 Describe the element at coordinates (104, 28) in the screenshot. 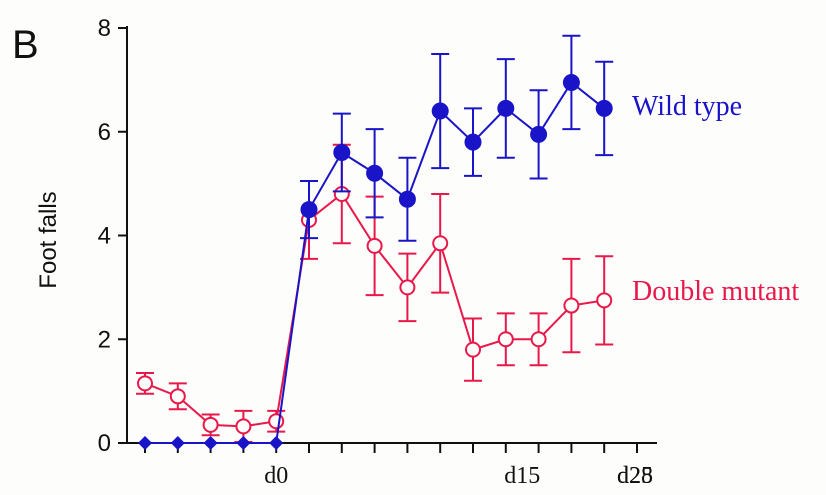

I see `y-tick-label: 8` at that location.